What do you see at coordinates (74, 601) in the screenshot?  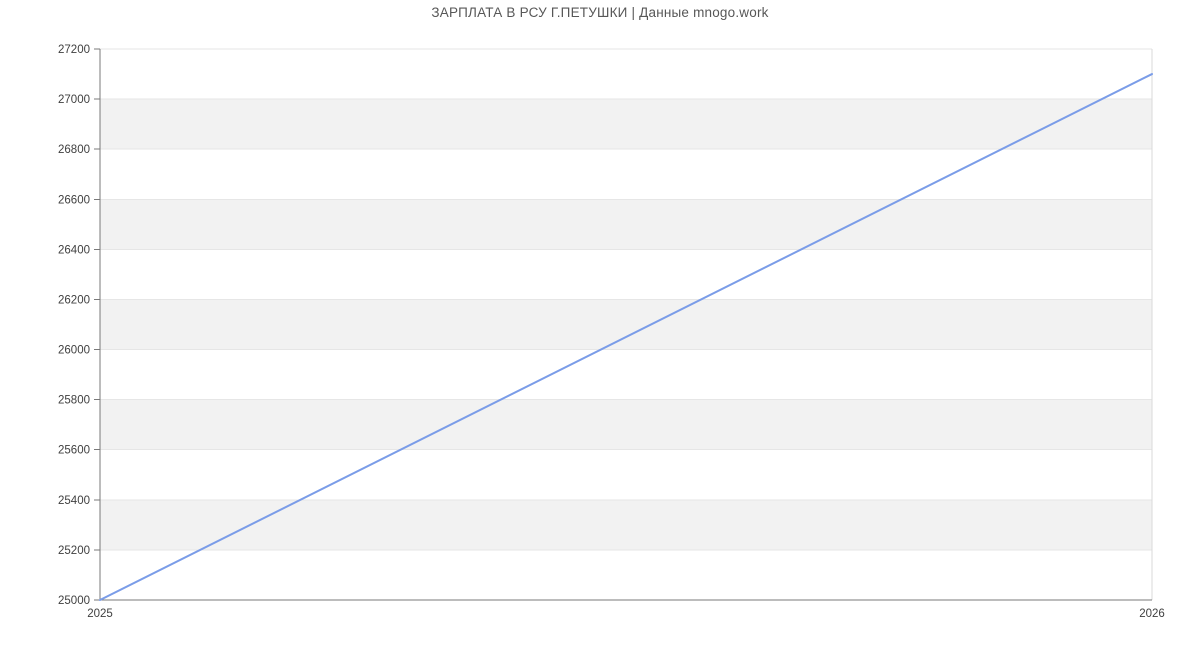 I see `y-tick-label: 25000` at bounding box center [74, 601].